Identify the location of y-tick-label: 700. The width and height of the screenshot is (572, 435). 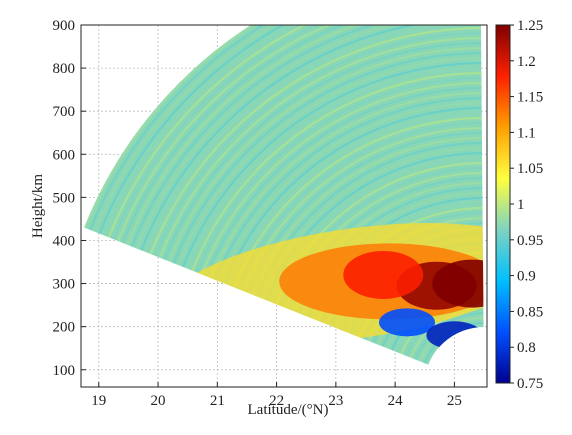
(64, 112).